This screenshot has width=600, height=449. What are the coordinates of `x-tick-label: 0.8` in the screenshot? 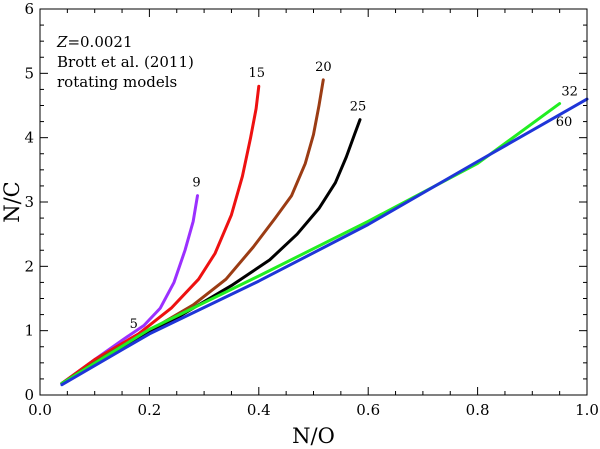 It's located at (478, 410).